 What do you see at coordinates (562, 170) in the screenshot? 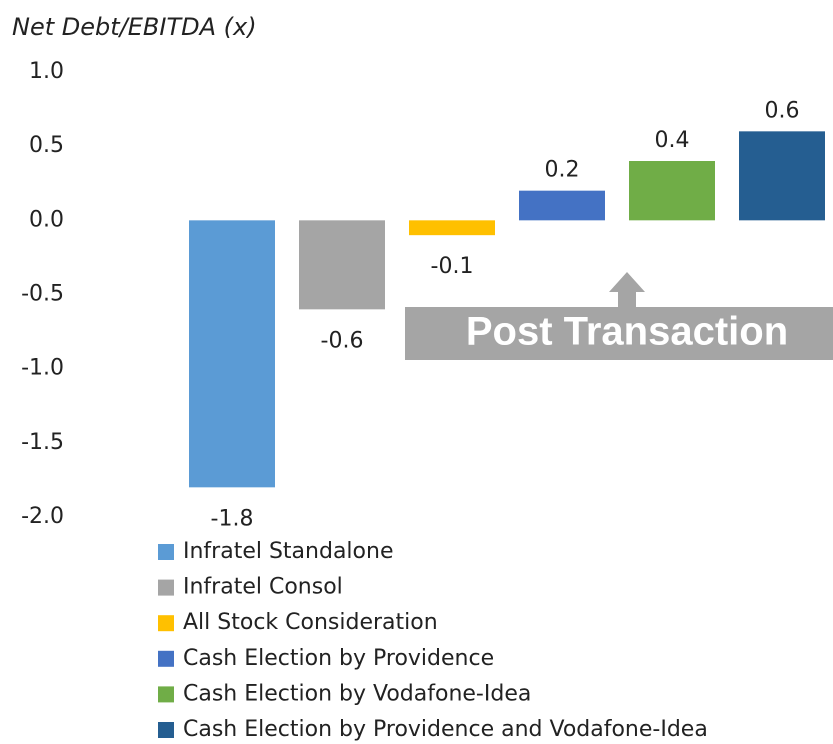
I see `value-label: 0.2` at bounding box center [562, 170].